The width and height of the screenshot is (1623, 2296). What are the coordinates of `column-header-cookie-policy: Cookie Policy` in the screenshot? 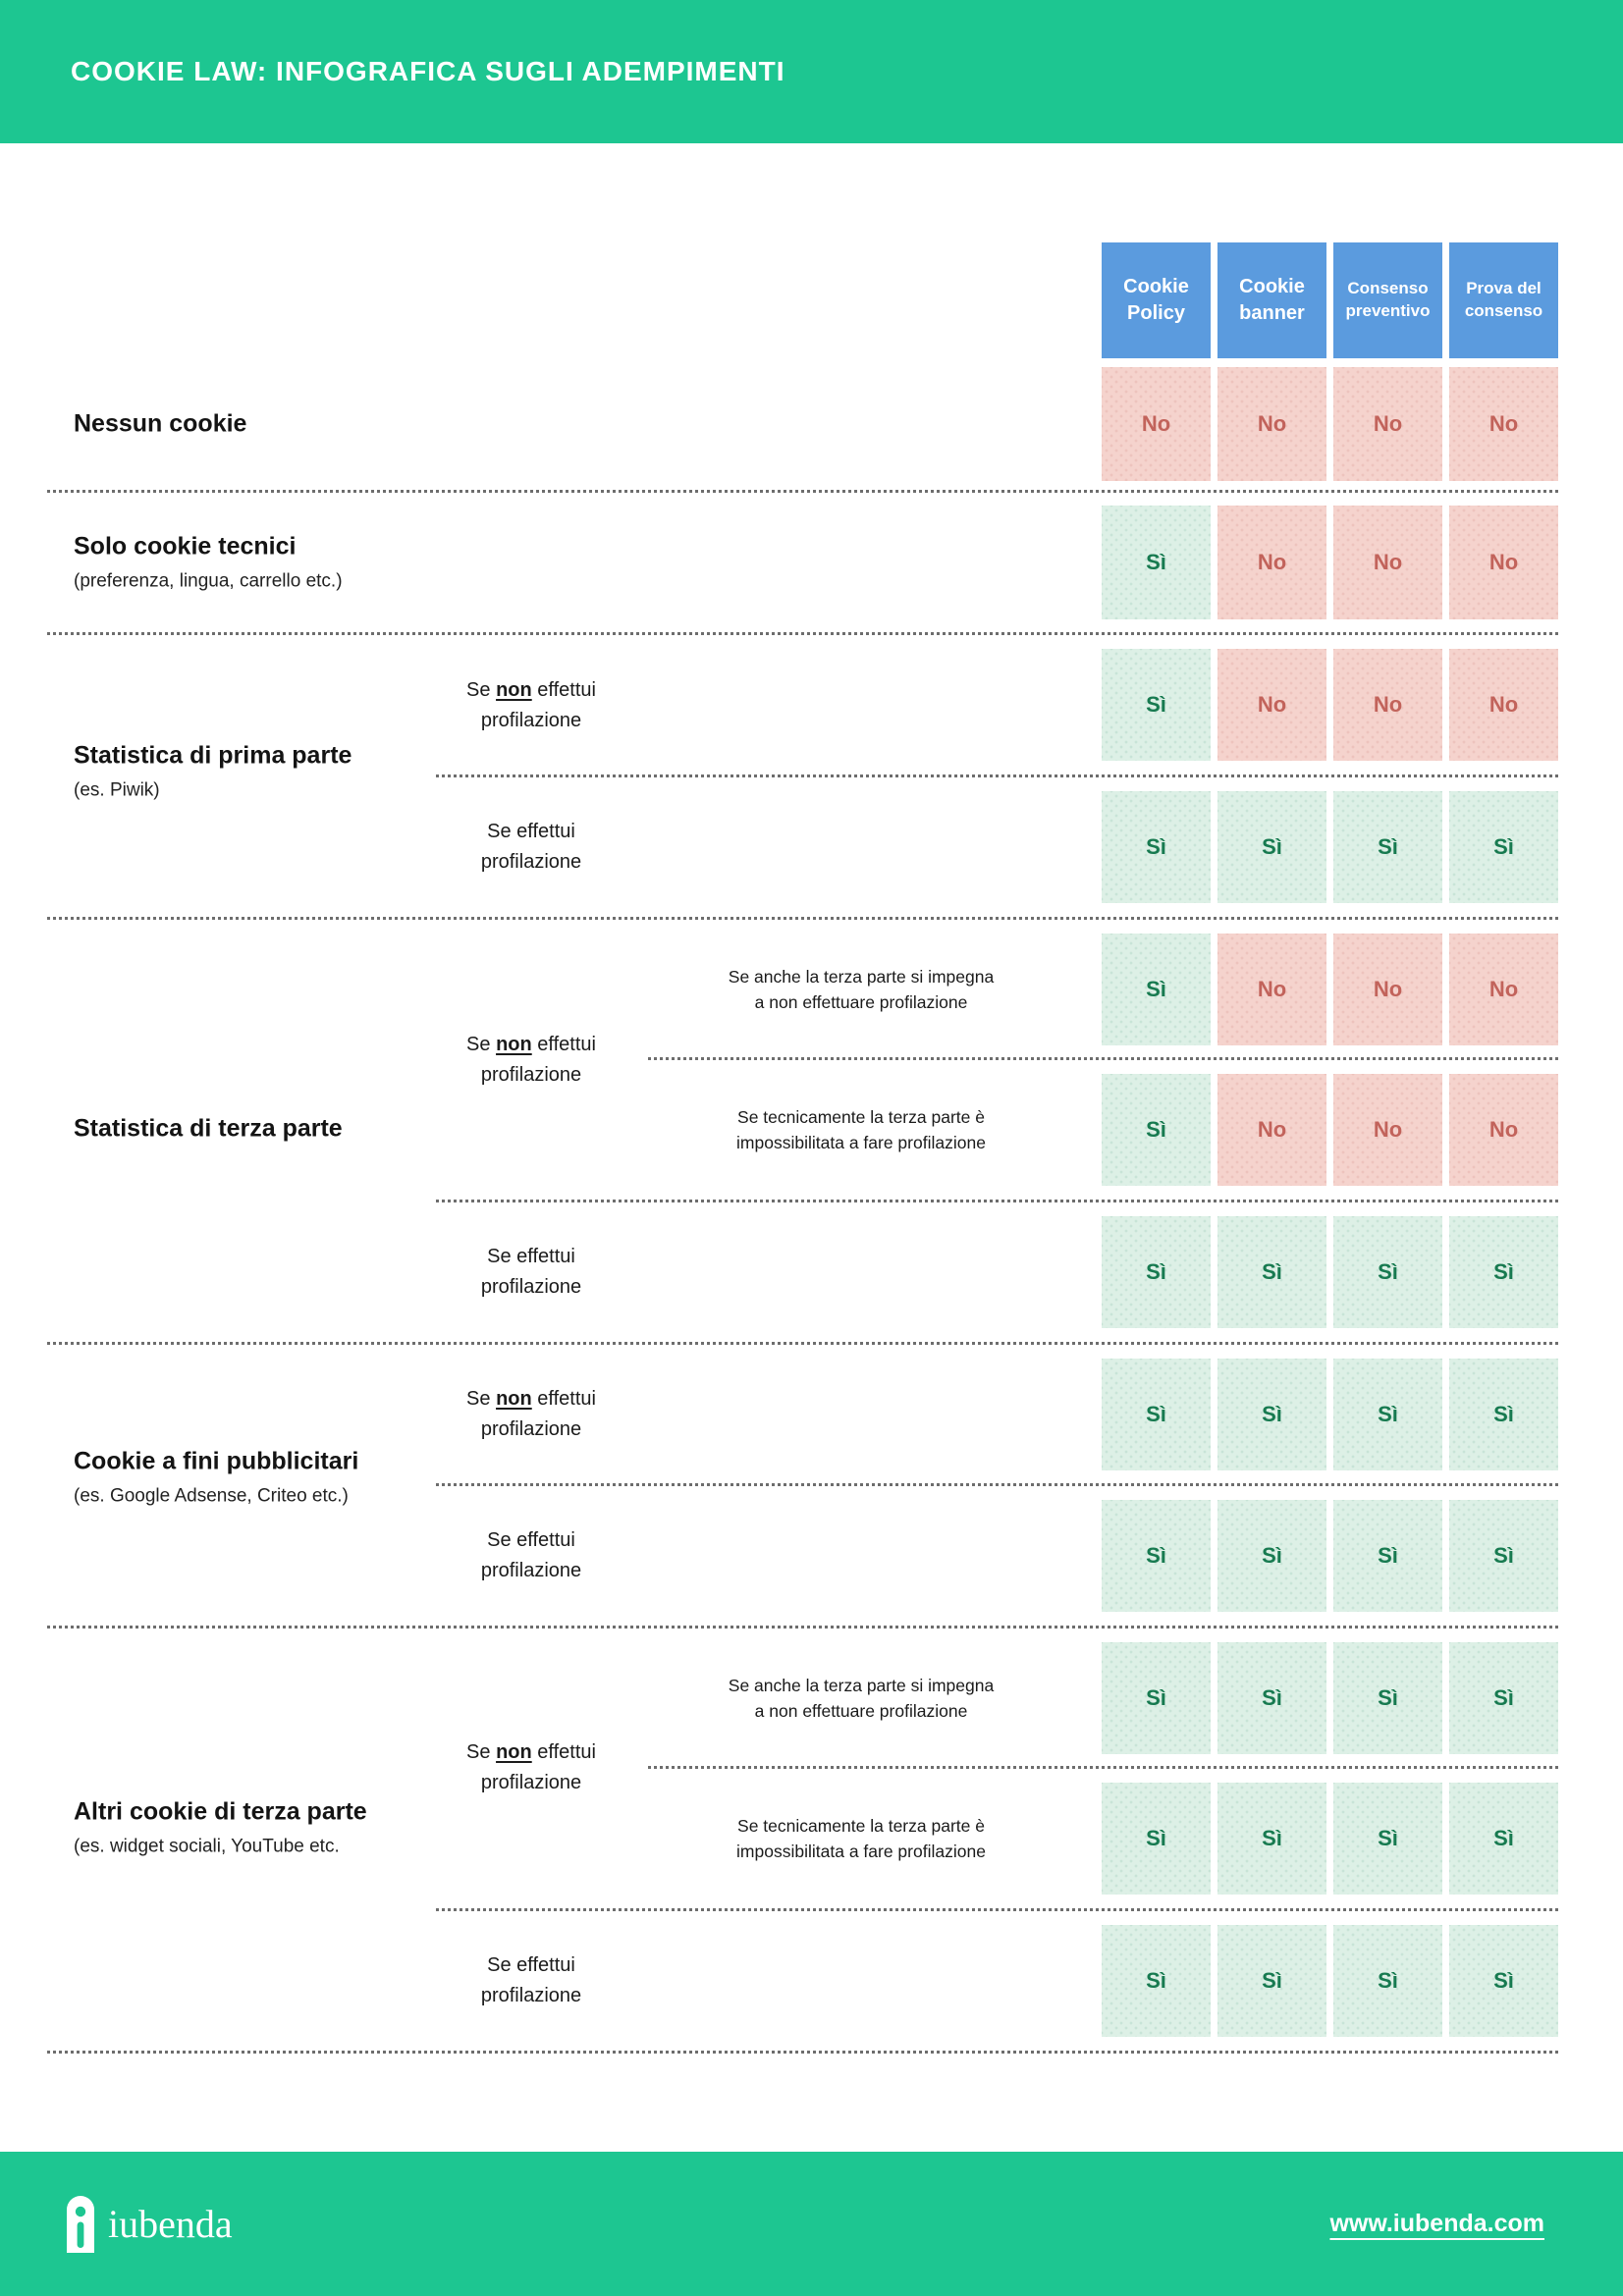 It's located at (1156, 300).